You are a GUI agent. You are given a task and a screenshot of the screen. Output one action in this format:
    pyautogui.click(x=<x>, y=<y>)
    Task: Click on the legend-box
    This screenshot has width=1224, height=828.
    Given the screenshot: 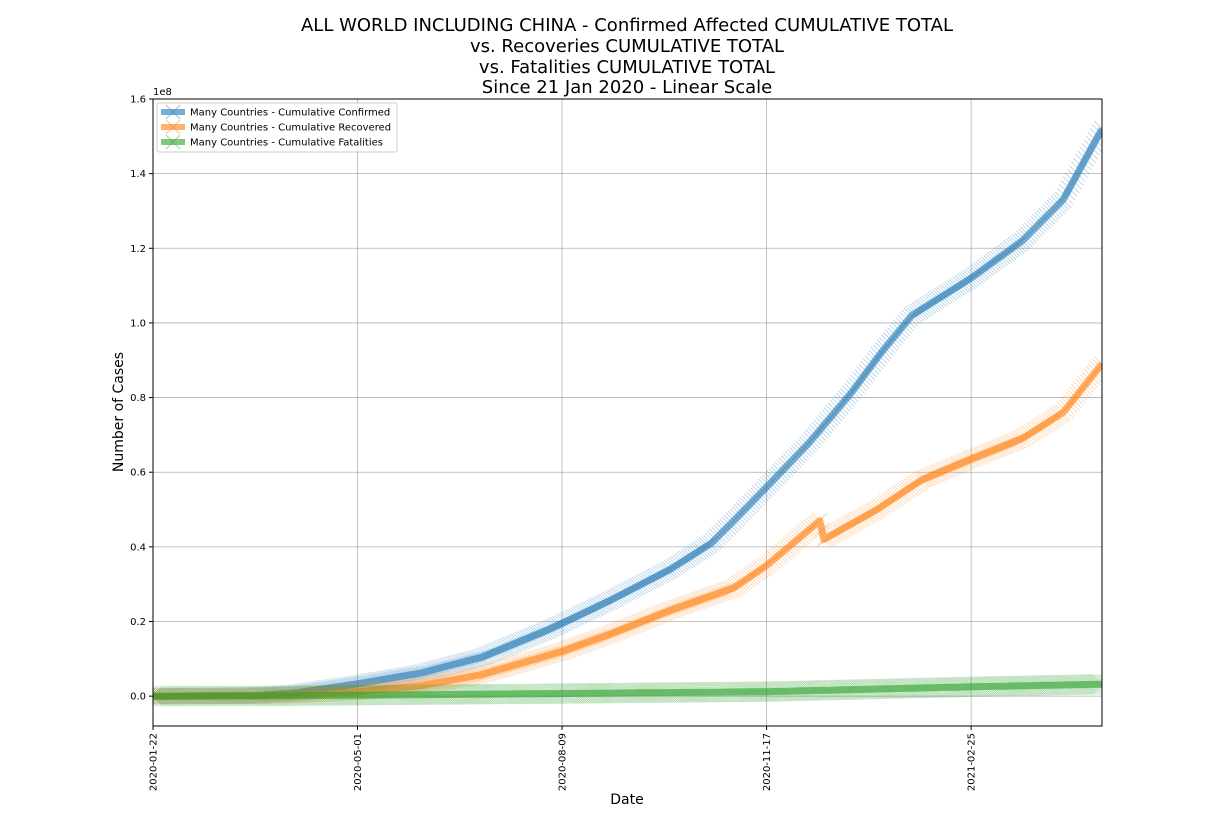 What is the action you would take?
    pyautogui.click(x=277, y=127)
    